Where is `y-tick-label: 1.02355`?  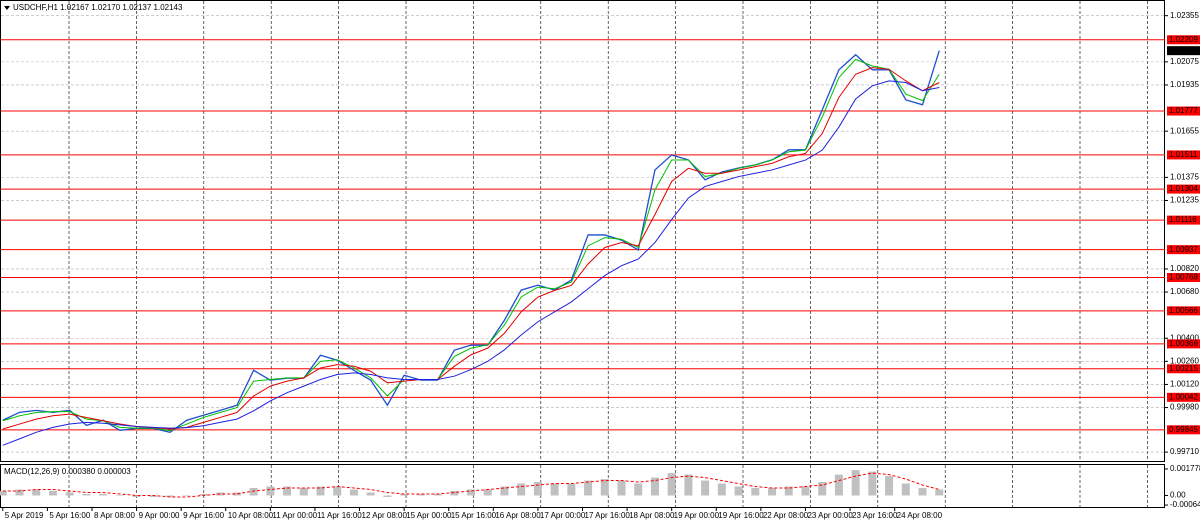
y-tick-label: 1.02355 is located at coordinates (1184, 15).